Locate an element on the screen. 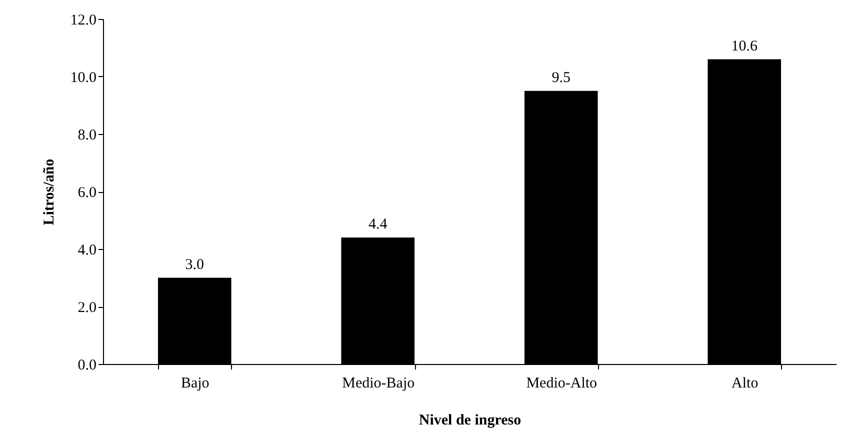 The height and width of the screenshot is (445, 854). y-axis-title: Litros/año is located at coordinates (49, 192).